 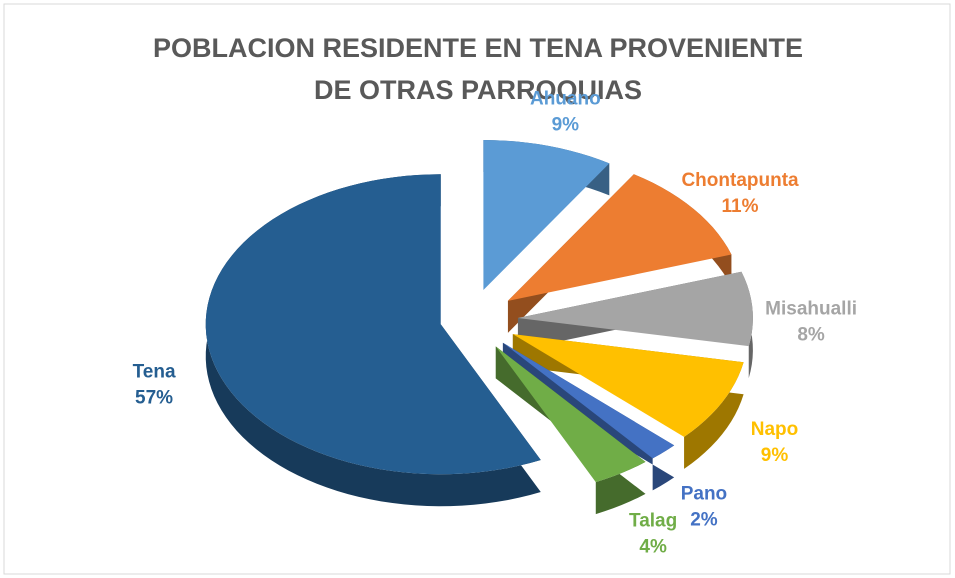 I want to click on chart-title: POBLACION RESIDENTE EN TENA PROVENIENTE, so click(x=478, y=48).